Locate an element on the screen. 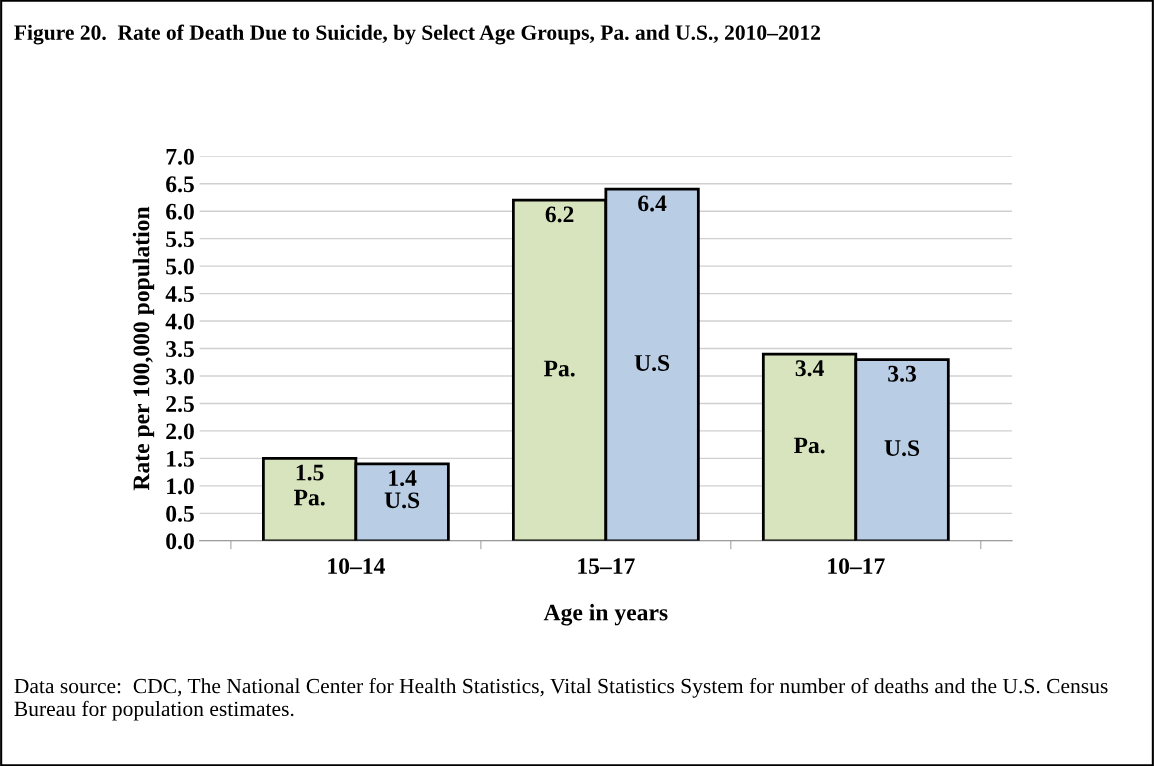 The width and height of the screenshot is (1154, 766). source-note: Data source: CDC, The National Center for Health Statistics, Vital Statistics System for number of deaths and the U.S. Census Bureau for population estimates. is located at coordinates (561, 699).